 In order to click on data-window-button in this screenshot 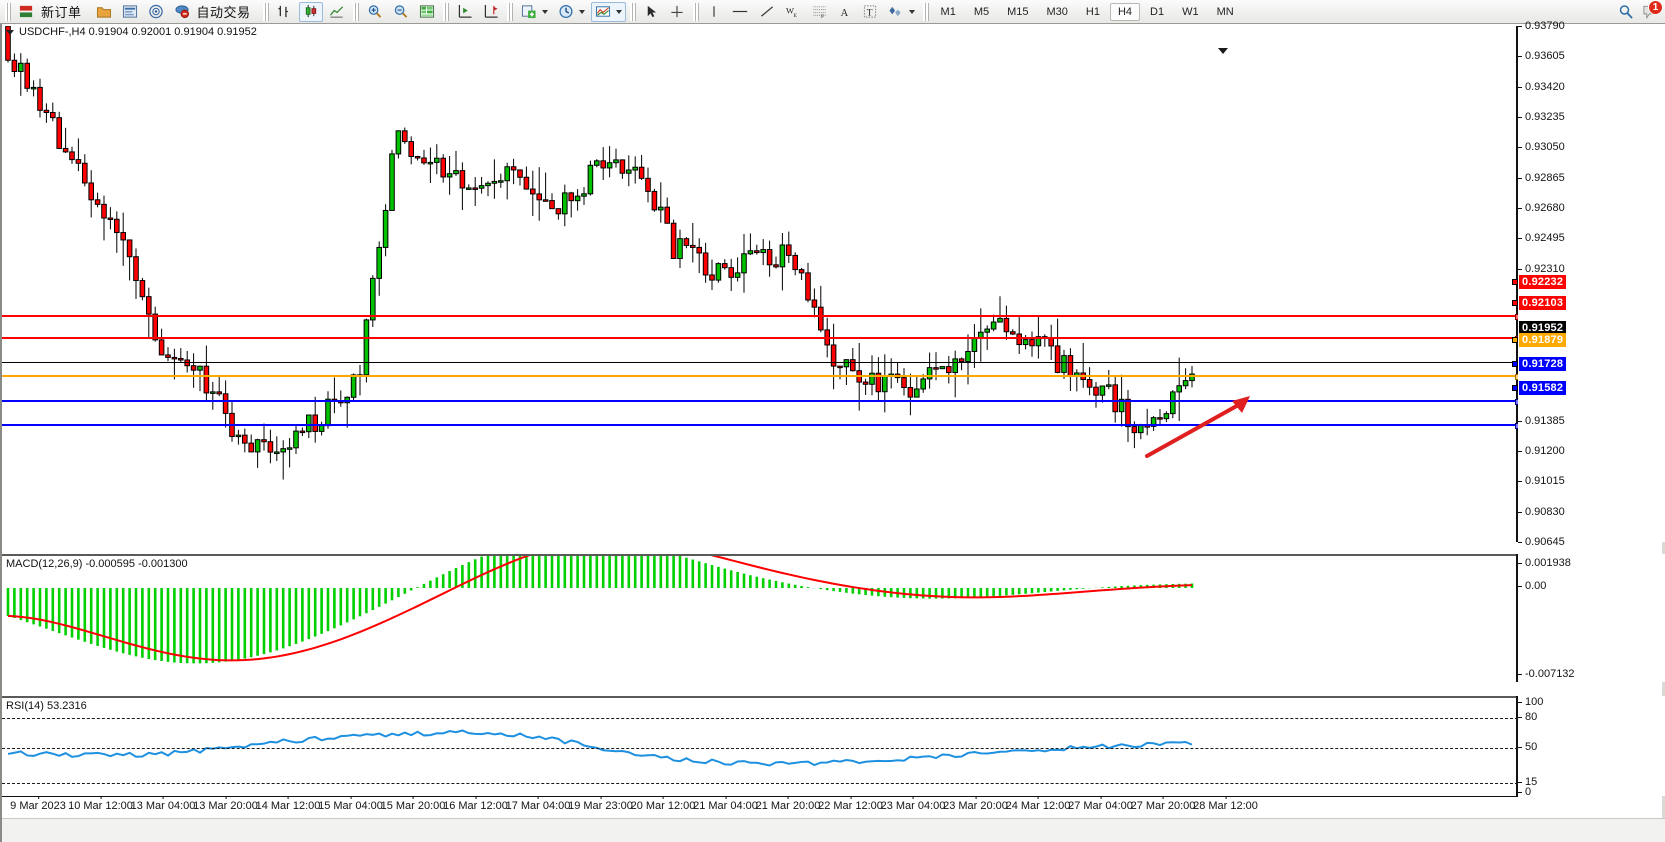, I will do `click(427, 12)`.